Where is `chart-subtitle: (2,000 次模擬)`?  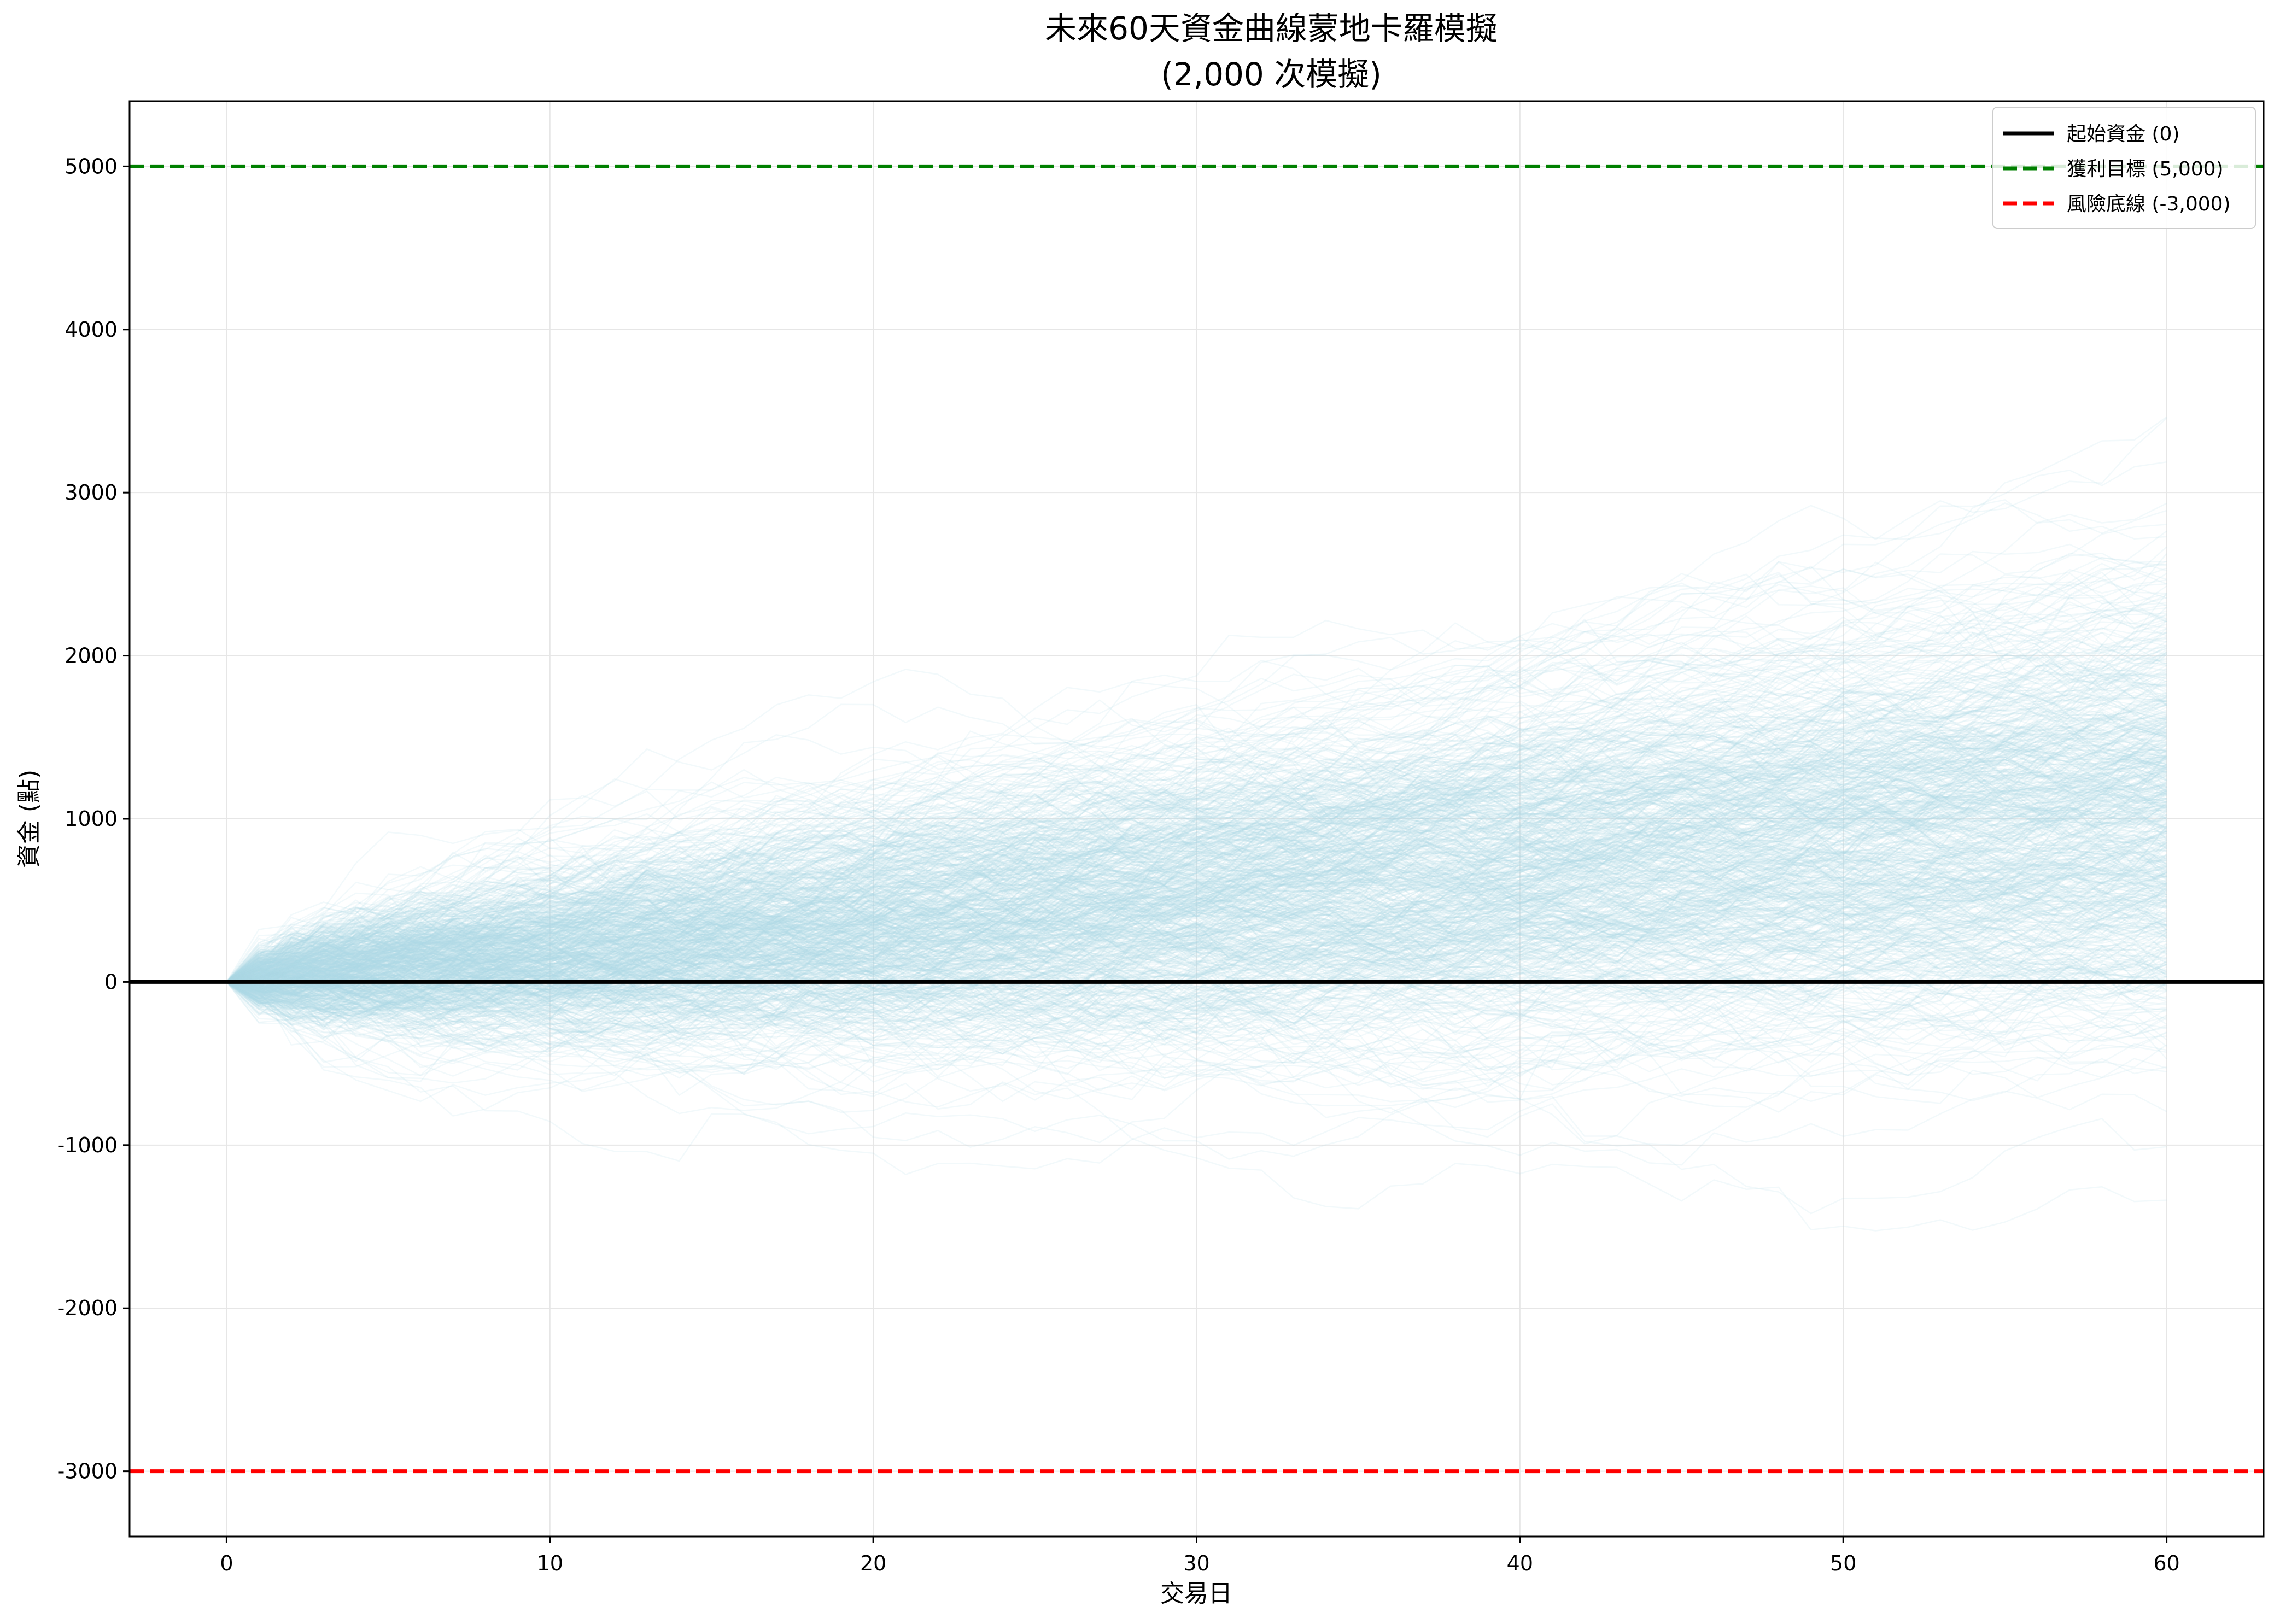 chart-subtitle: (2,000 次模擬) is located at coordinates (1271, 74).